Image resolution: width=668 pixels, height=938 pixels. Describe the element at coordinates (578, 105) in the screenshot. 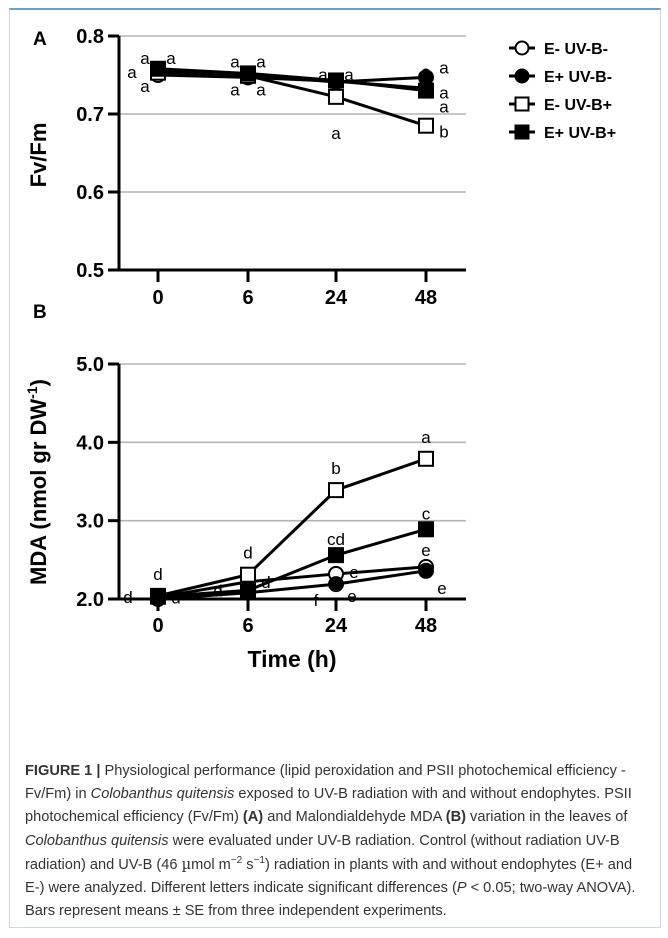

I see `legend-label: E- UV-B+` at that location.